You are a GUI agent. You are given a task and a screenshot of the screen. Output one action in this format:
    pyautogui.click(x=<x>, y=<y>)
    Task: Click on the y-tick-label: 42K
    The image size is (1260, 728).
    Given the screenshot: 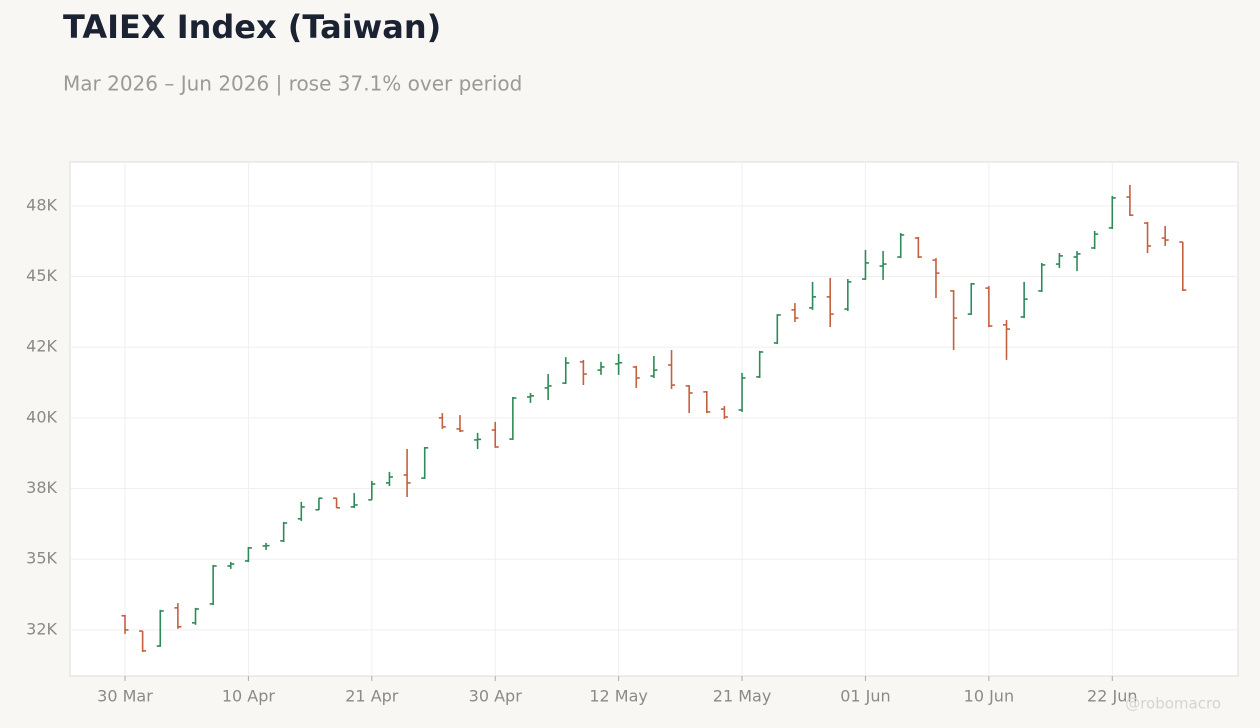 What is the action you would take?
    pyautogui.click(x=41, y=346)
    